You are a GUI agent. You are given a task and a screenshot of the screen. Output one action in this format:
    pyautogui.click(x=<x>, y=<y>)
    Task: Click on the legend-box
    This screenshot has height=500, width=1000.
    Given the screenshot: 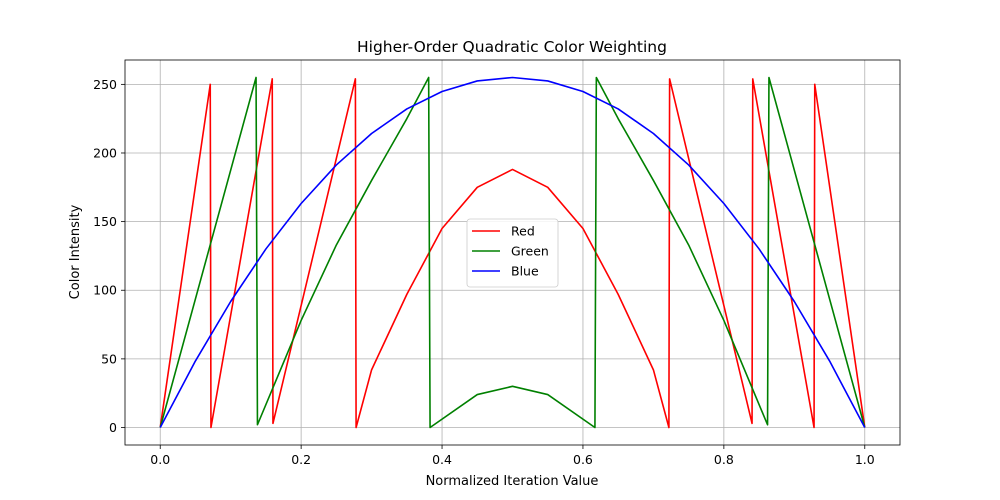 What is the action you would take?
    pyautogui.click(x=512, y=253)
    